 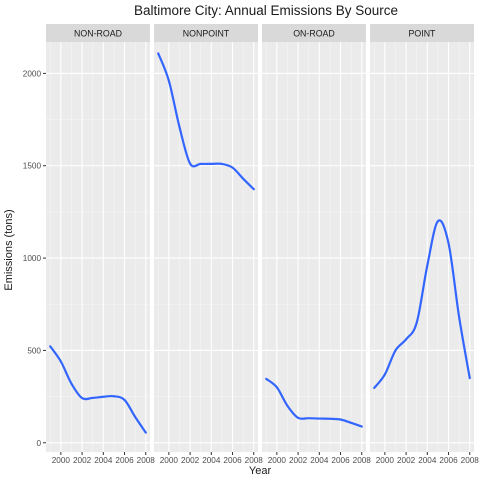 What do you see at coordinates (314, 402) in the screenshot?
I see `series-line-on-road` at bounding box center [314, 402].